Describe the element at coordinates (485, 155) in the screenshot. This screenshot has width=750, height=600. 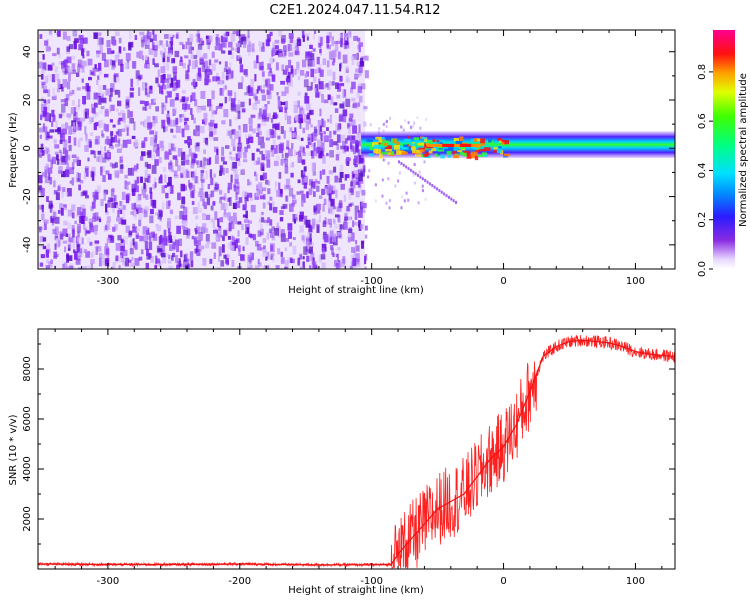
I see `signal-blob` at that location.